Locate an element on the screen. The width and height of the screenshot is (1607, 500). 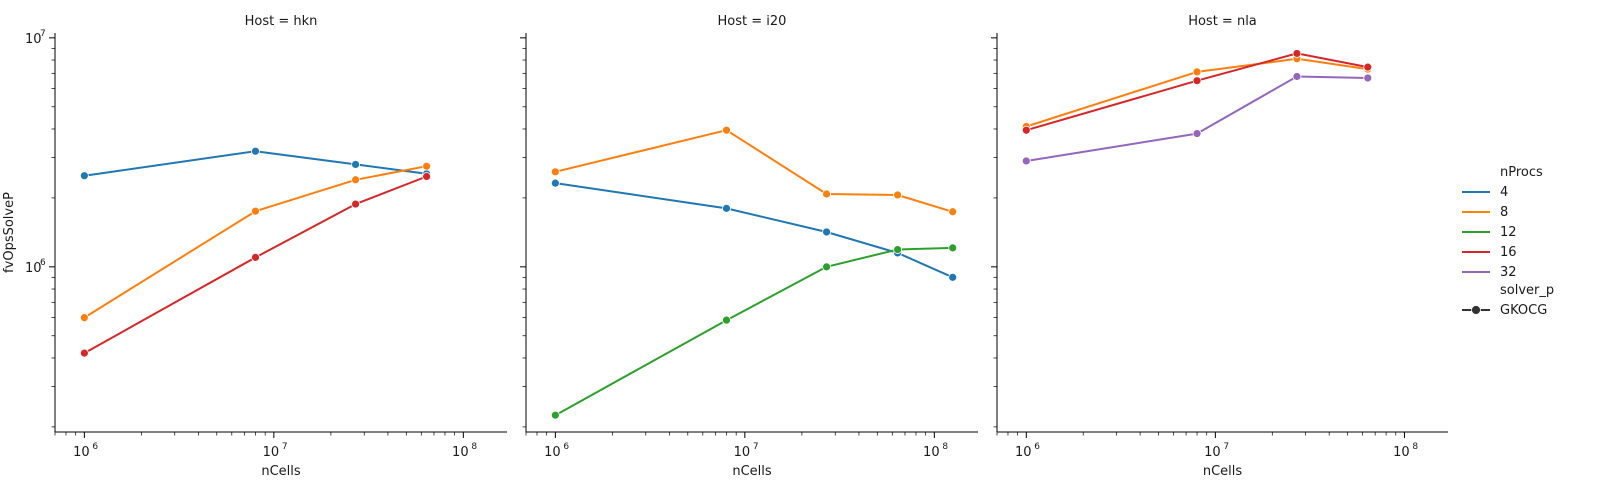
legend-hue-title: nProcs is located at coordinates (1521, 172).